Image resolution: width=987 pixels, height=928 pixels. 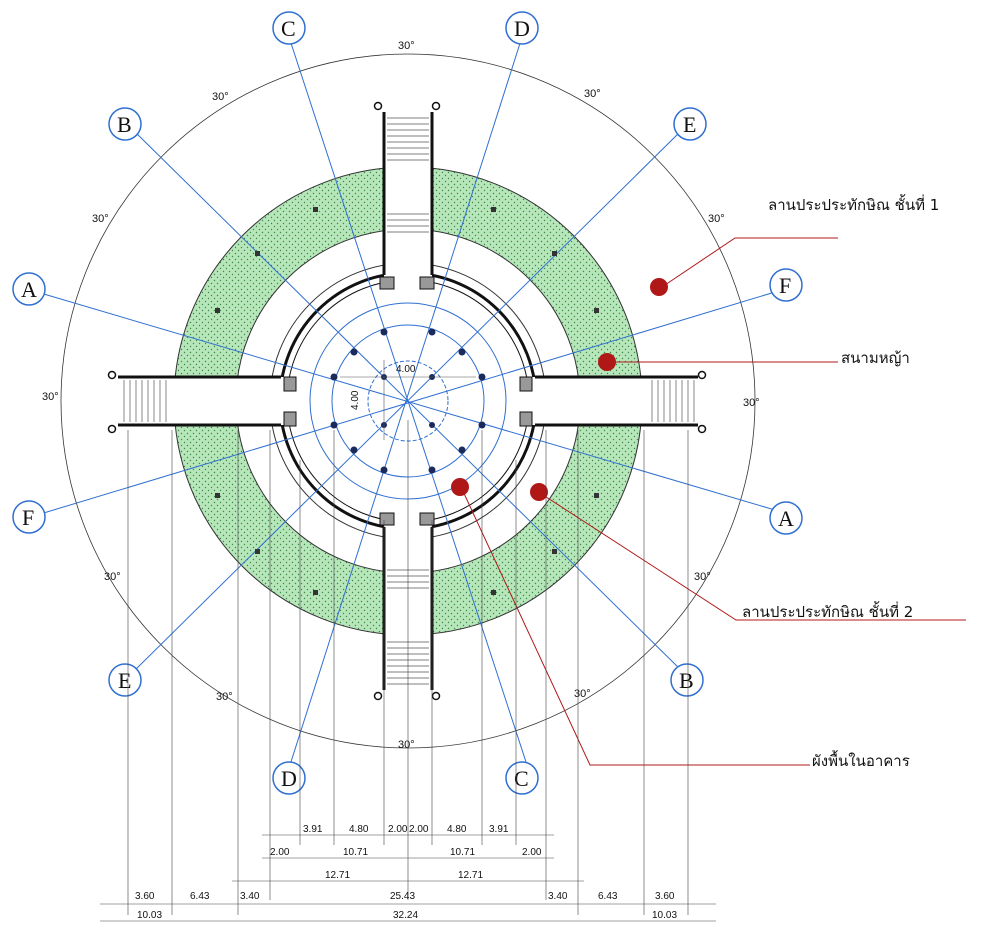 What do you see at coordinates (408, 197) in the screenshot?
I see `north-stair-gap` at bounding box center [408, 197].